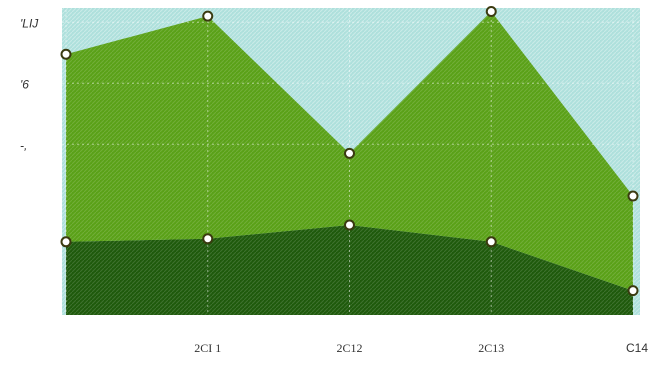  Describe the element at coordinates (24, 84) in the screenshot. I see `y-tick-label: '6` at that location.